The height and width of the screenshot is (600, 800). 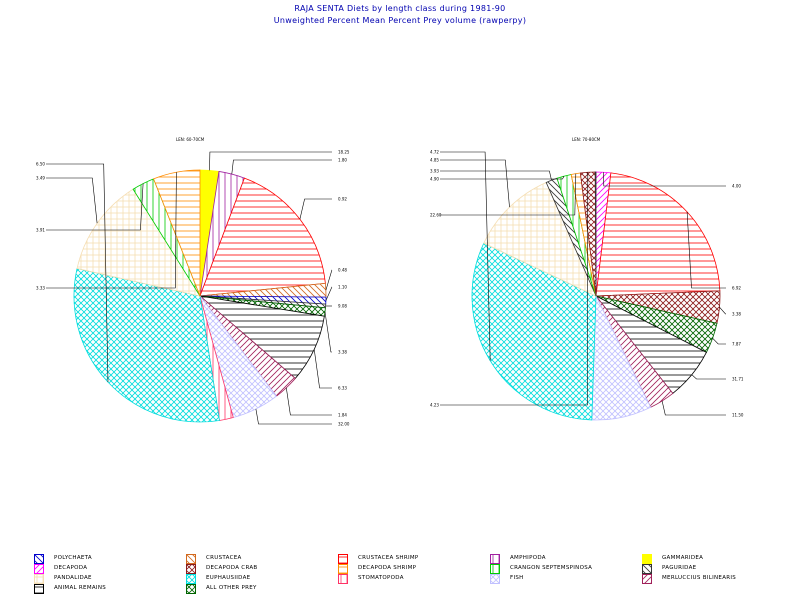 What do you see at coordinates (388, 558) in the screenshot?
I see `legend-label: CRUSTACEA SHRIMP` at bounding box center [388, 558].